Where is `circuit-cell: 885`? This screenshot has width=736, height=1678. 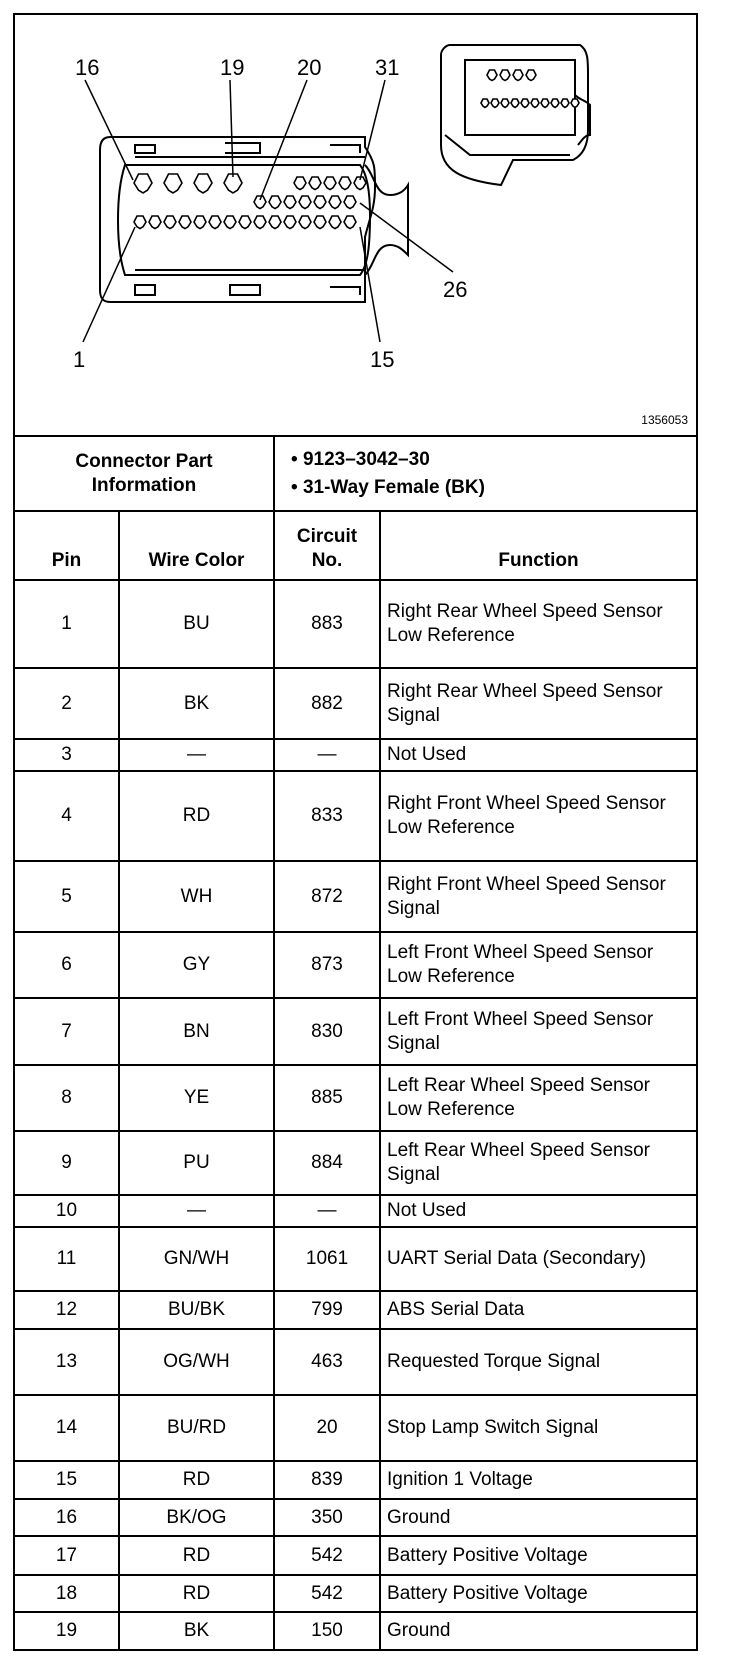 circuit-cell: 885 is located at coordinates (327, 1098).